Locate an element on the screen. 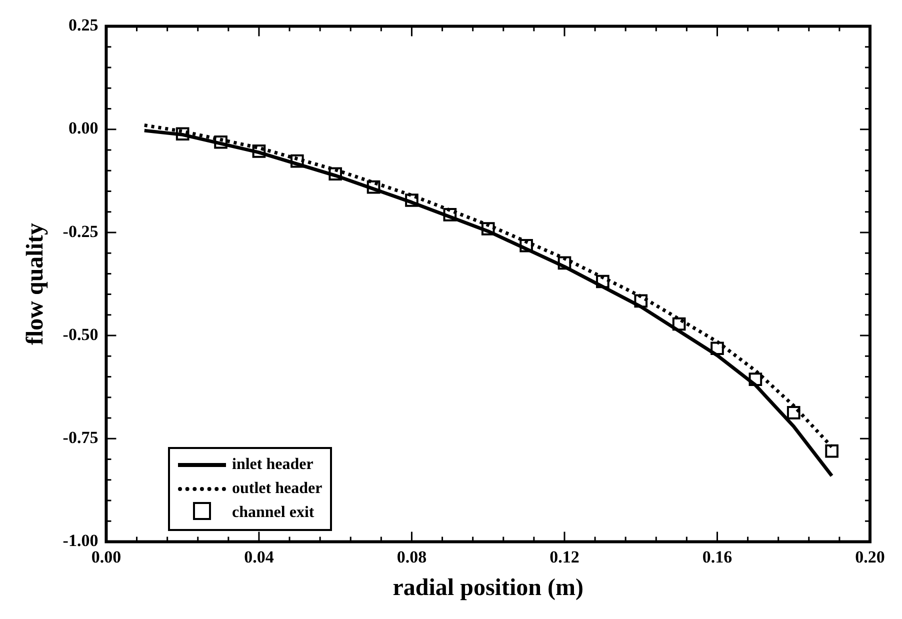  y-axis-title: flow quality is located at coordinates (35, 284).